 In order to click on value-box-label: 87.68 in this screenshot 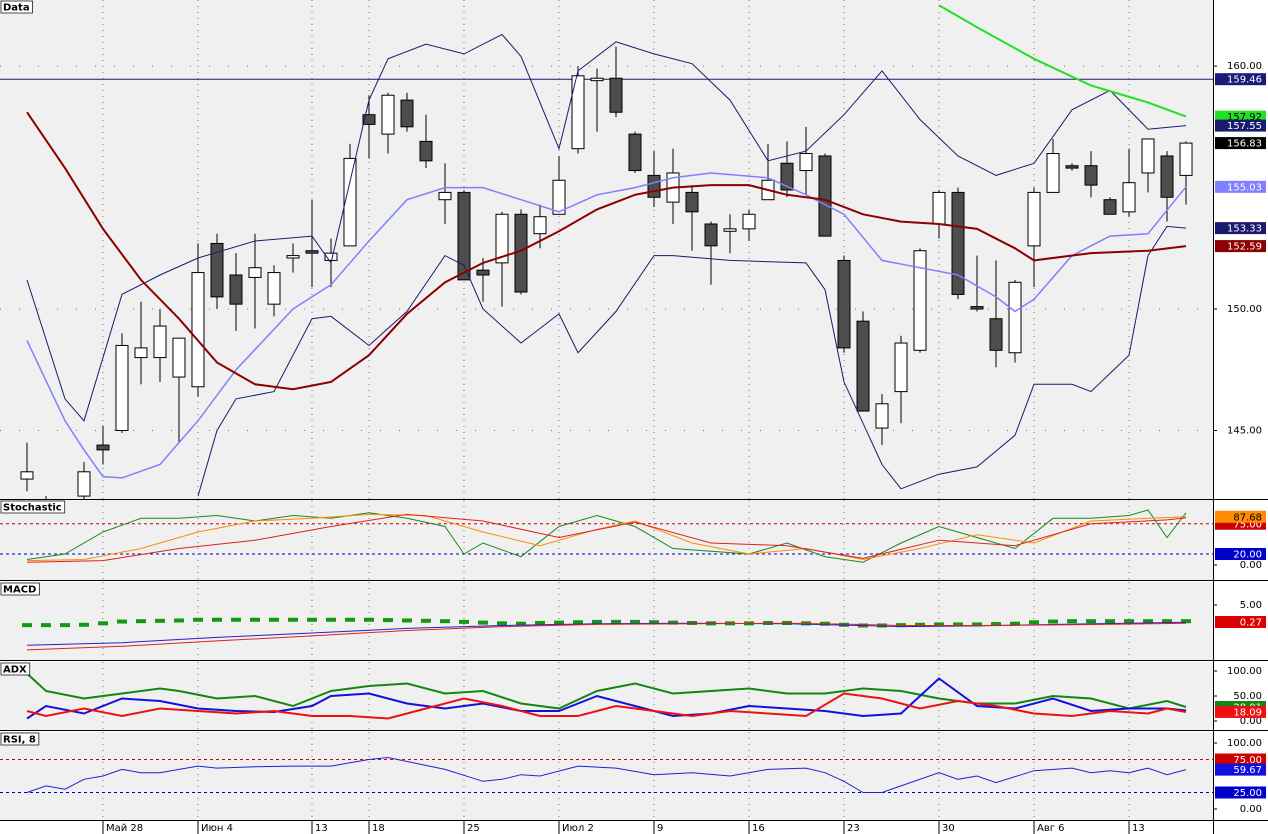, I will do `click(1247, 517)`.